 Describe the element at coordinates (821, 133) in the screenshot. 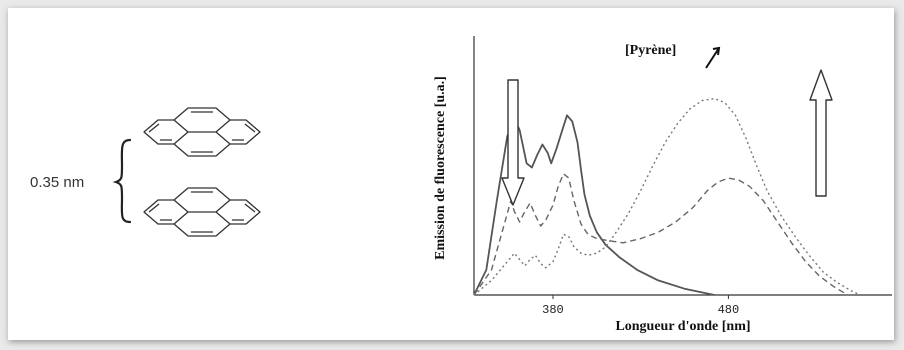

I see `up-arrow-icon` at that location.